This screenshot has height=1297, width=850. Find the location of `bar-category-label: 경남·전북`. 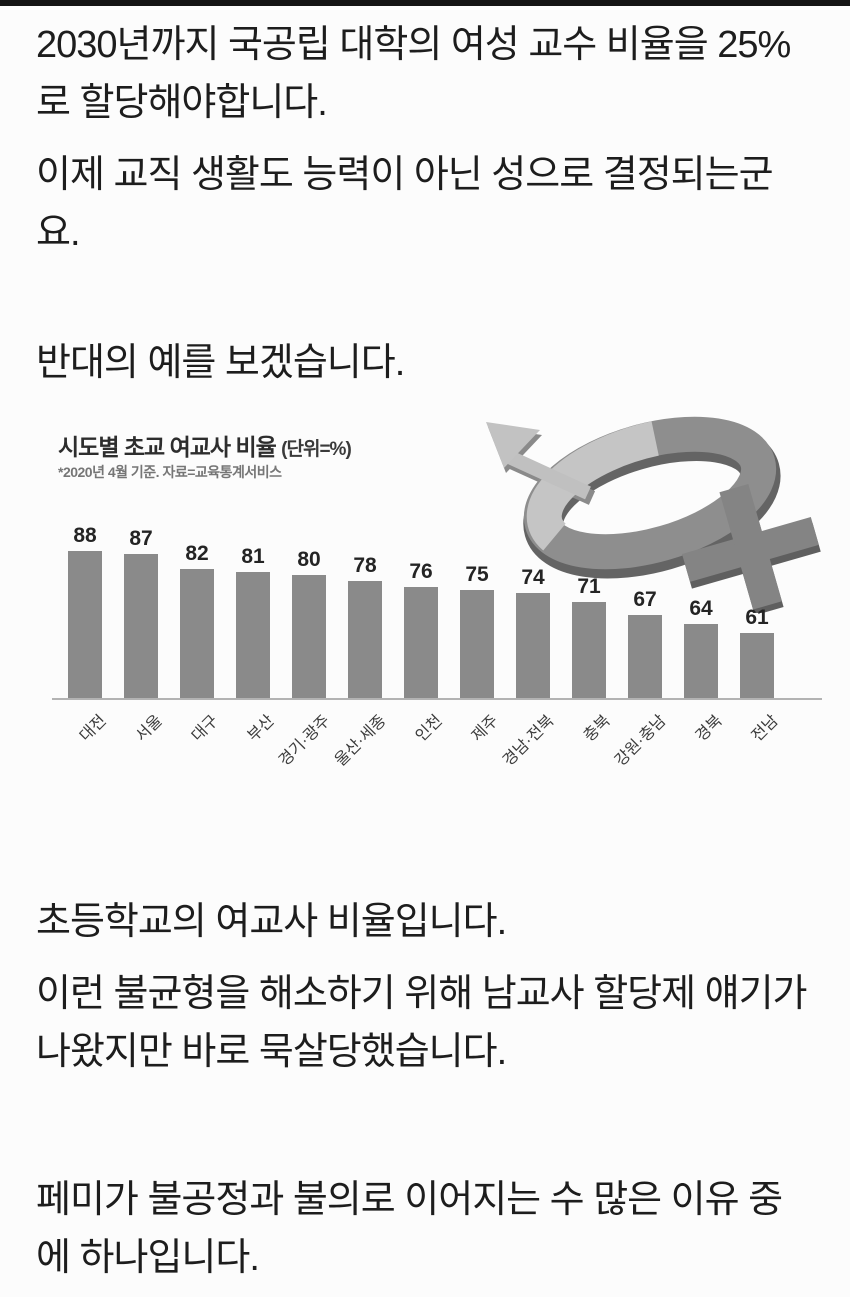

bar-category-label: 경남·전북 is located at coordinates (528, 741).